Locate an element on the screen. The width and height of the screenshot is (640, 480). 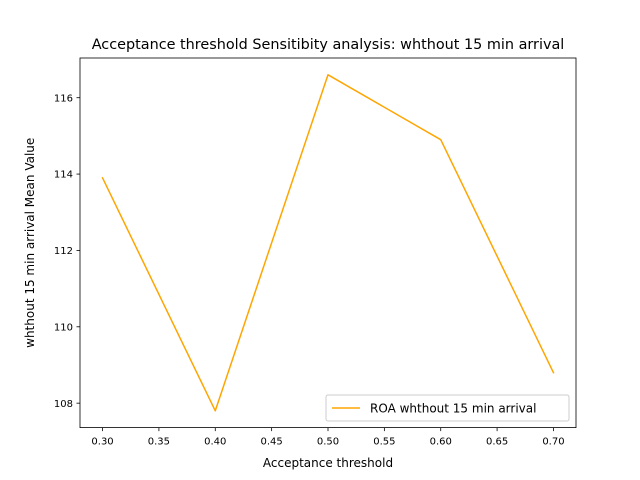
x-axis-ticks: 0.30 0.35 0.40 0.45 0.50 0.55 0.60 0.65 0.70 is located at coordinates (328, 437).